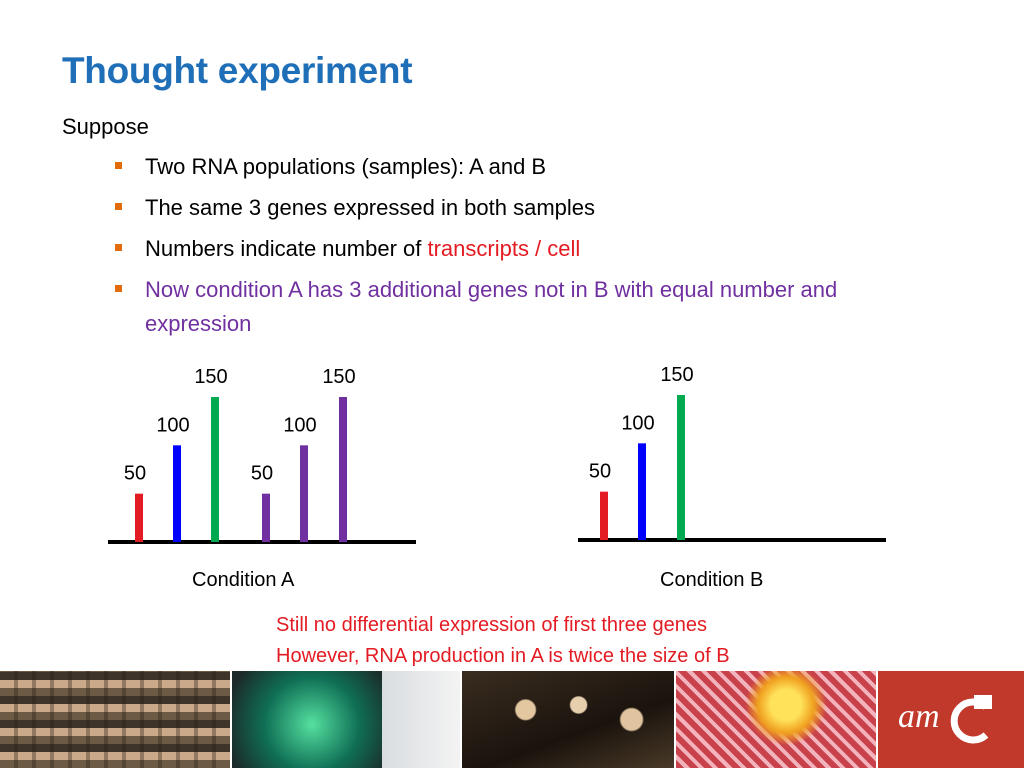 This screenshot has height=768, width=1024. I want to click on lecture-hall-photo, so click(115, 719).